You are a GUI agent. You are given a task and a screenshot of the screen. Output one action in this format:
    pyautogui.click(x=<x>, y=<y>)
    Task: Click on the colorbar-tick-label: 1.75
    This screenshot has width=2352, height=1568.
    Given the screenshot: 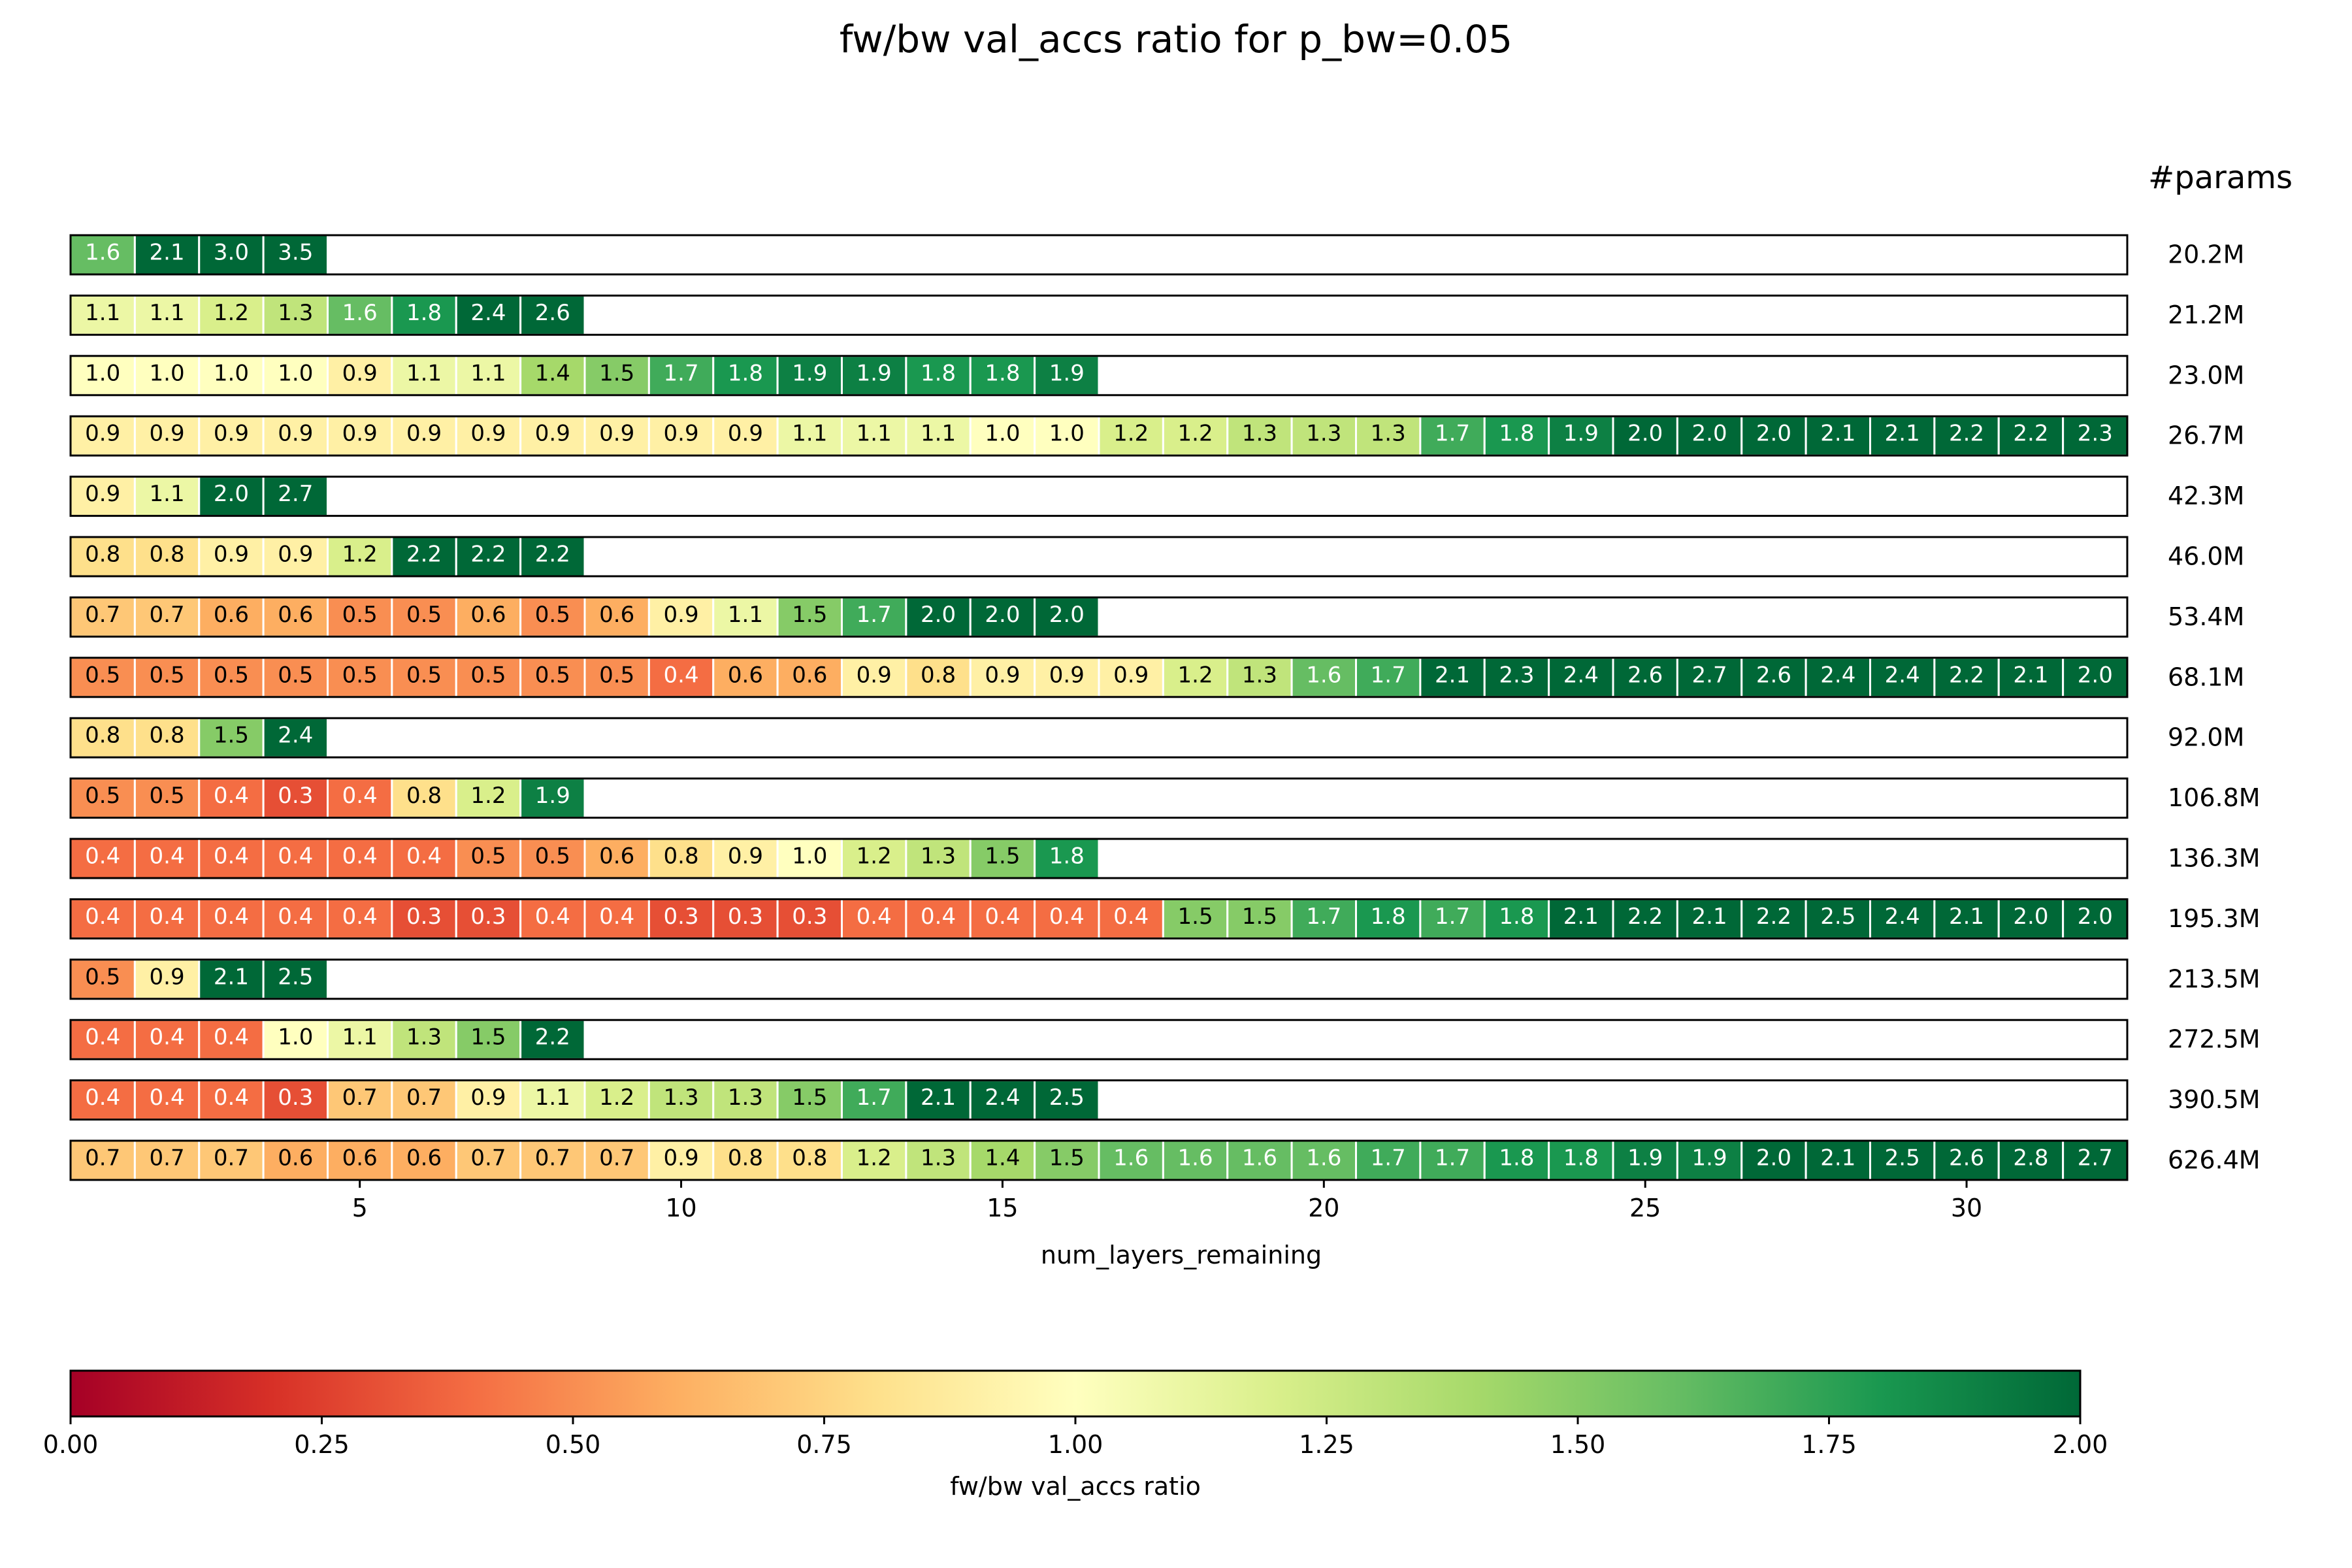 What is the action you would take?
    pyautogui.click(x=1829, y=1444)
    